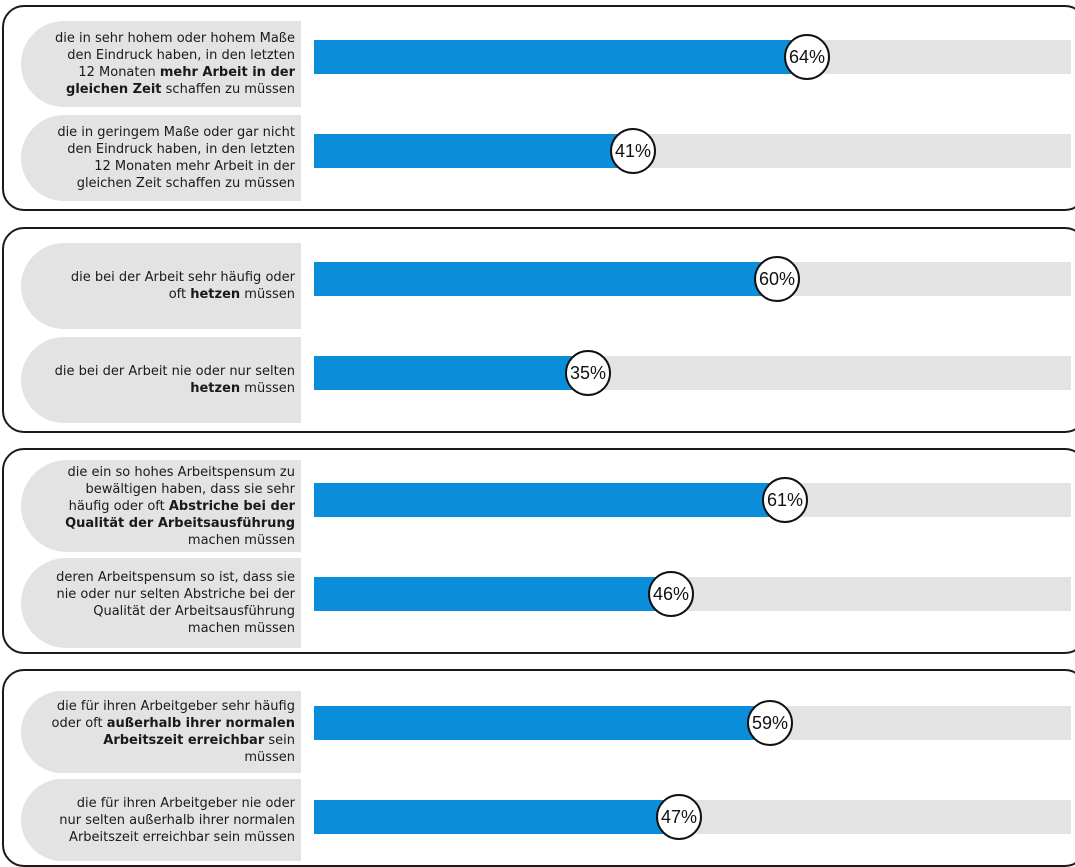  I want to click on value-label: 41%, so click(633, 151).